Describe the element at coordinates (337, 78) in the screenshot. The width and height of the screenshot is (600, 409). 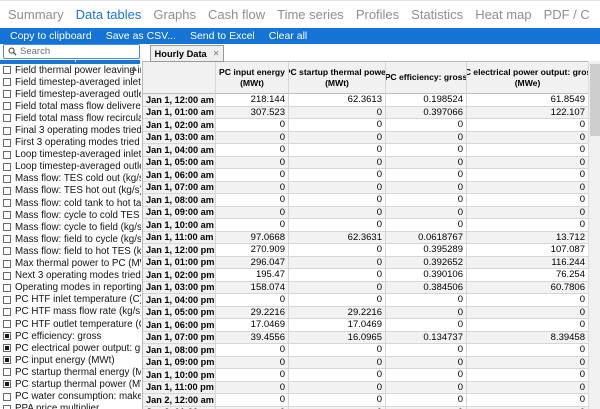
I see `column-header-pc-startup-thermal-power: PC startup thermal power (MWt)` at that location.